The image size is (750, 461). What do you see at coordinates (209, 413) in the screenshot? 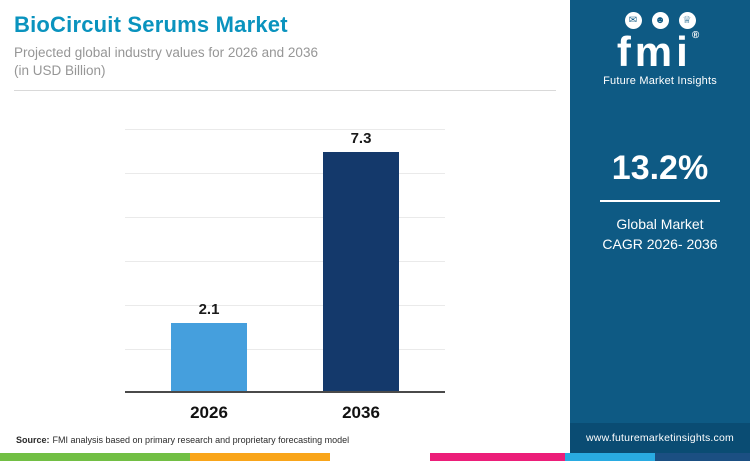
I see `x-axis-label-2026: 2026` at bounding box center [209, 413].